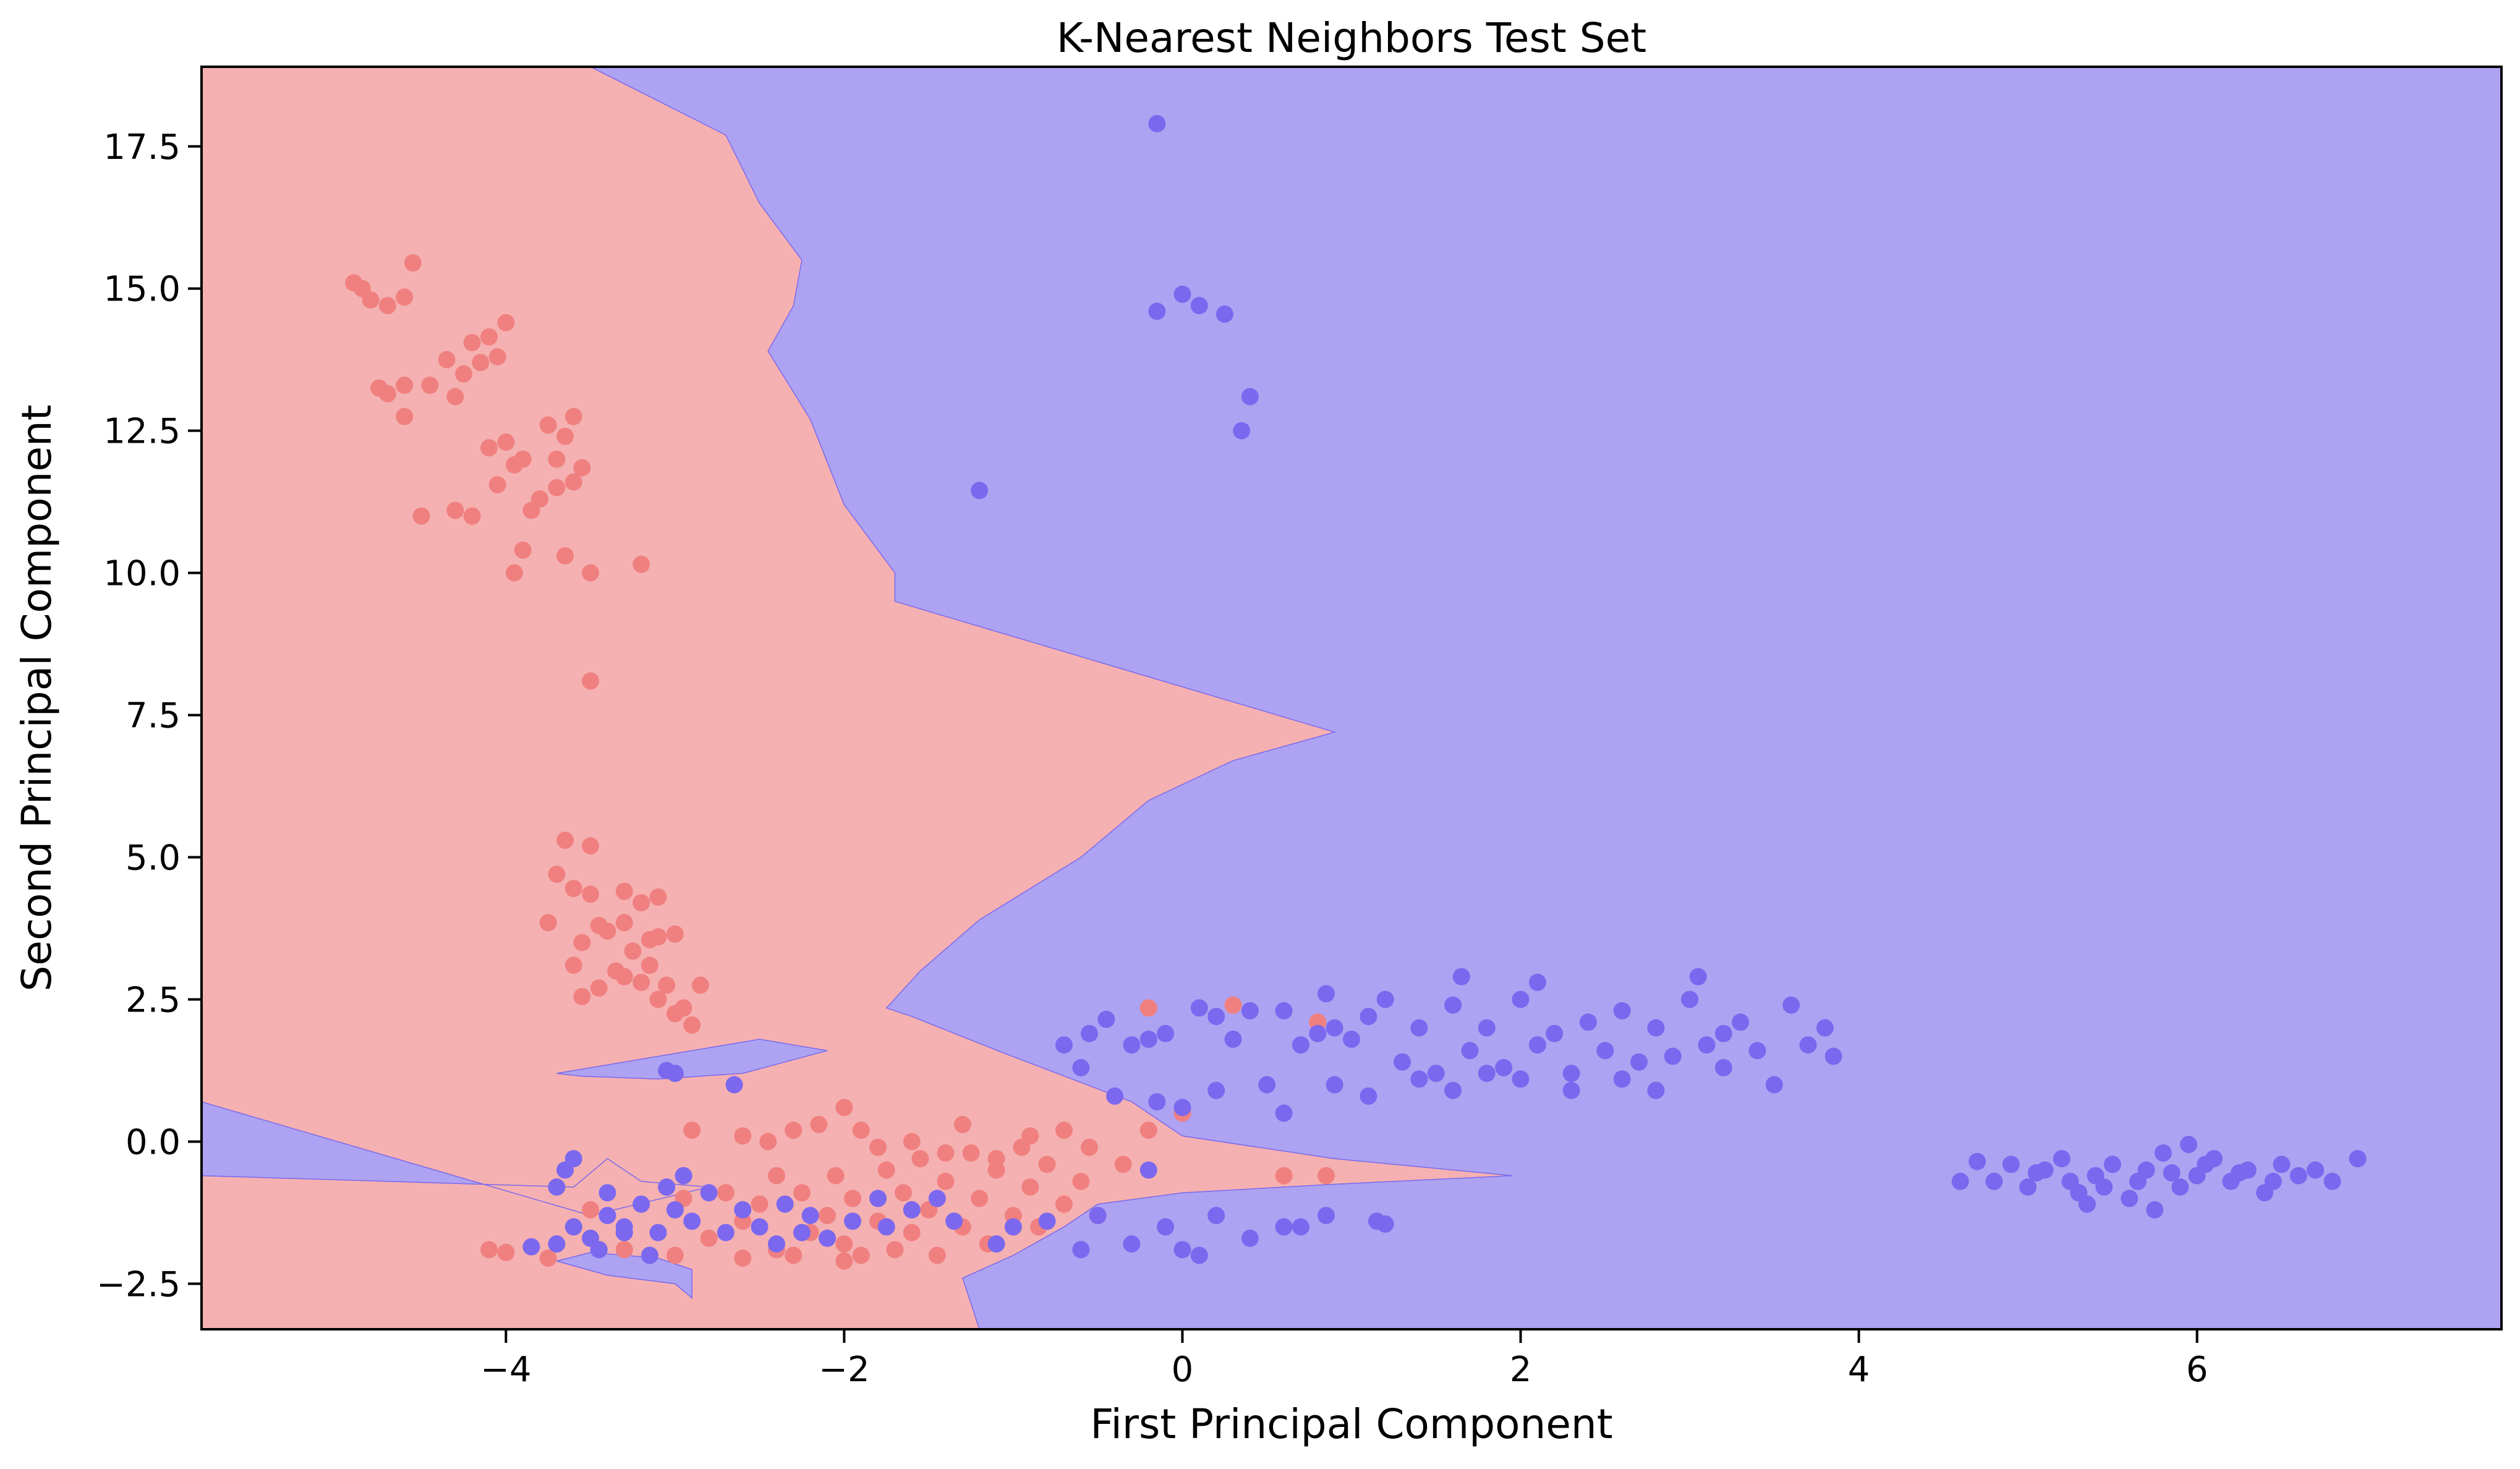  I want to click on x-tick-label: −2, so click(844, 1370).